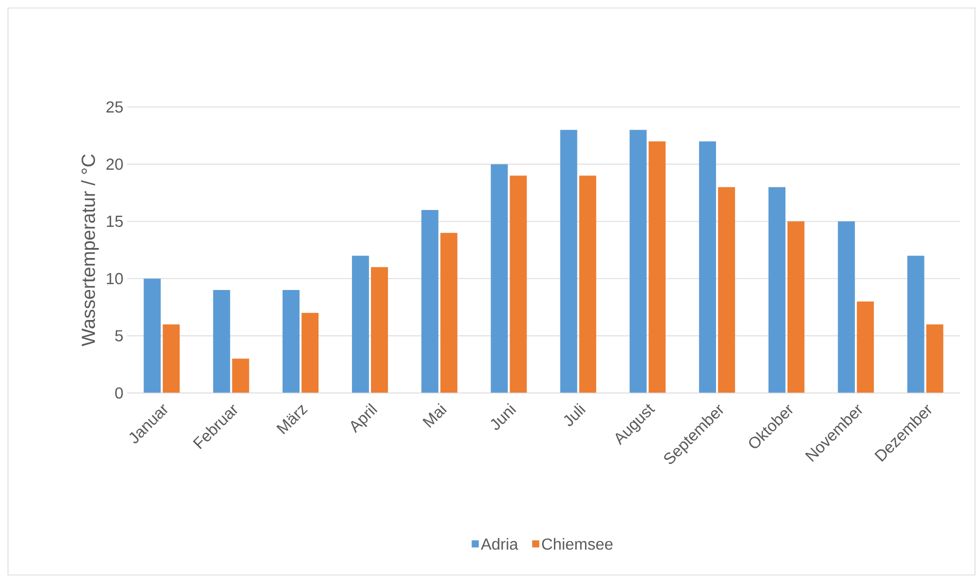  I want to click on legend-label: Chiemsee, so click(577, 544).